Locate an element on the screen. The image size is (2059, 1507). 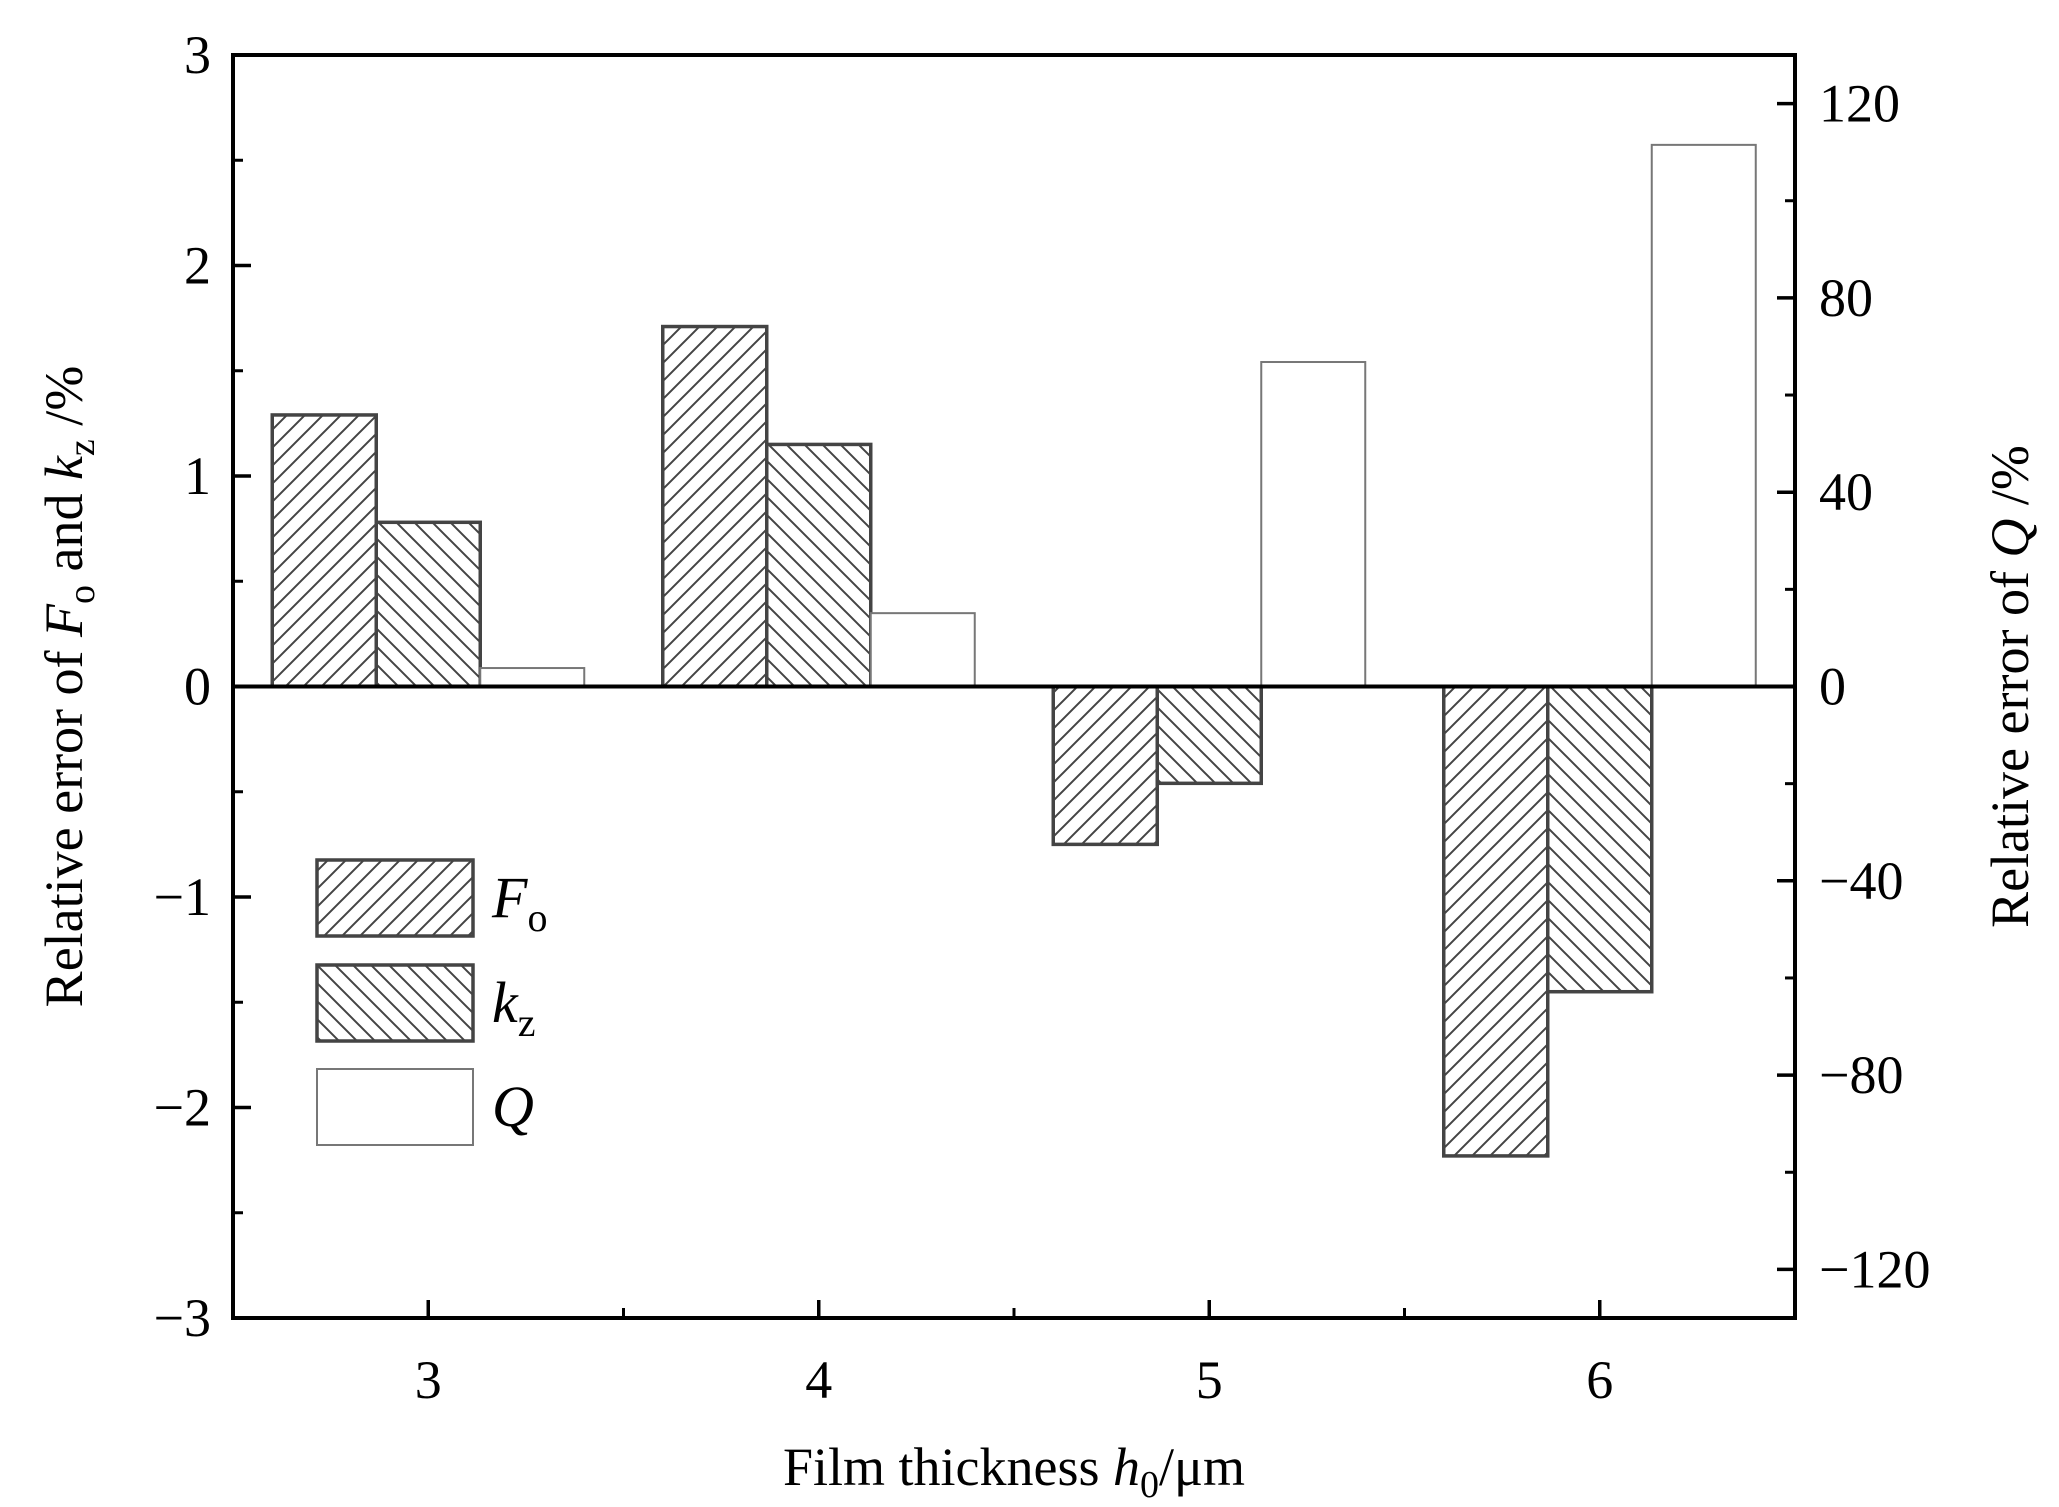
right-tick-label: −80 is located at coordinates (1861, 1075).